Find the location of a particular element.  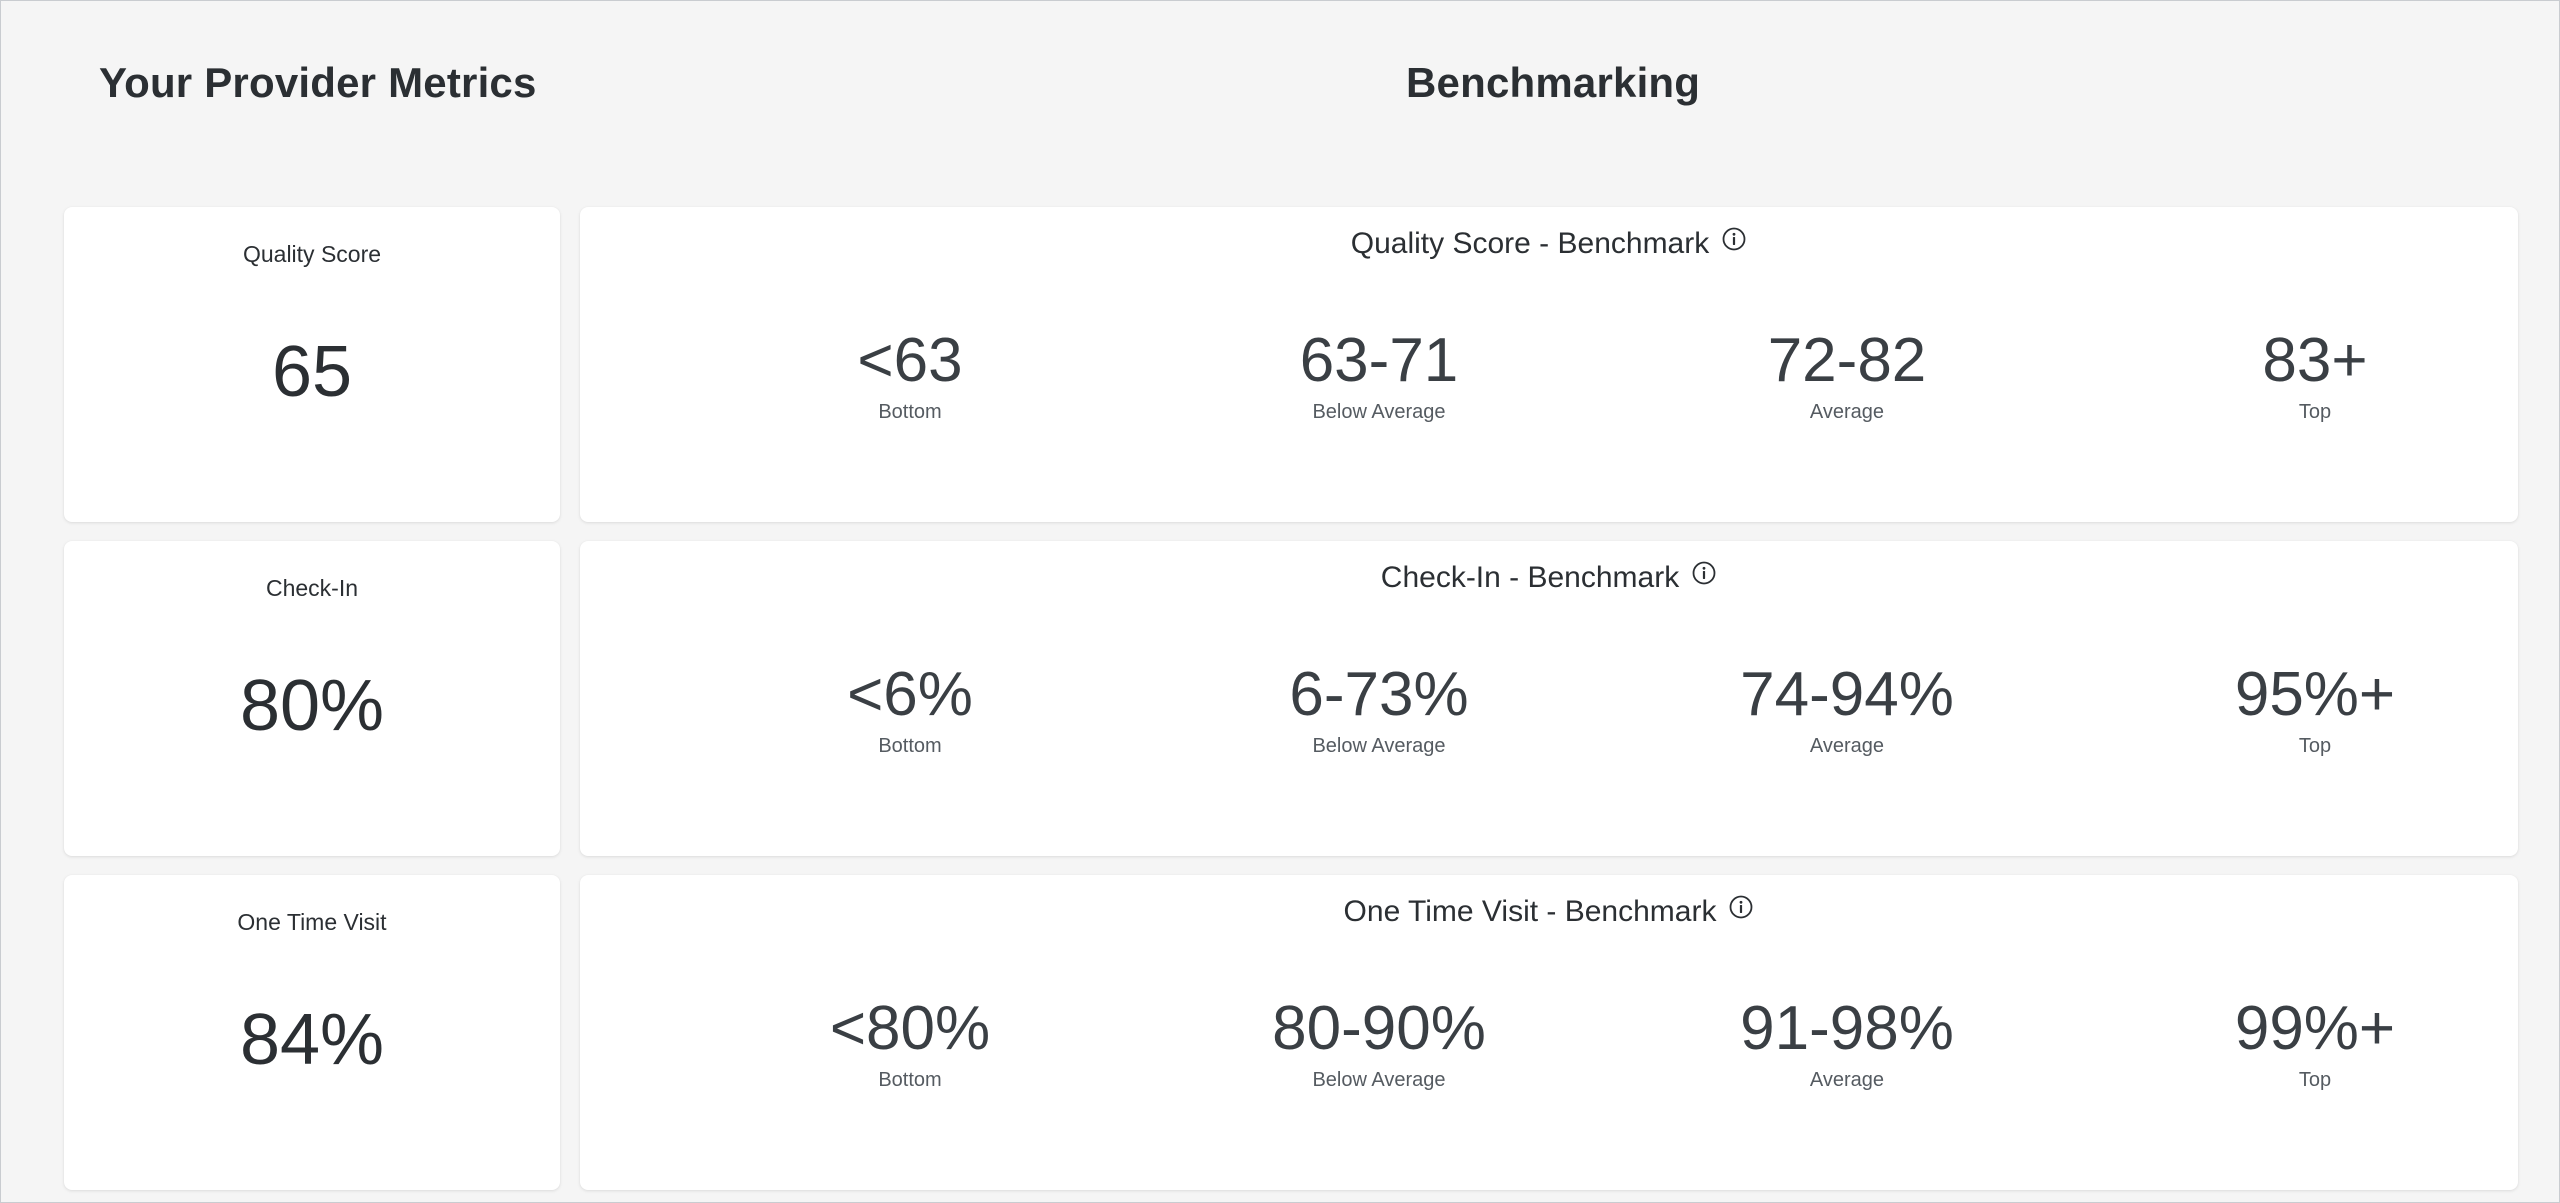

tier-range: 63-71 is located at coordinates (1379, 360).